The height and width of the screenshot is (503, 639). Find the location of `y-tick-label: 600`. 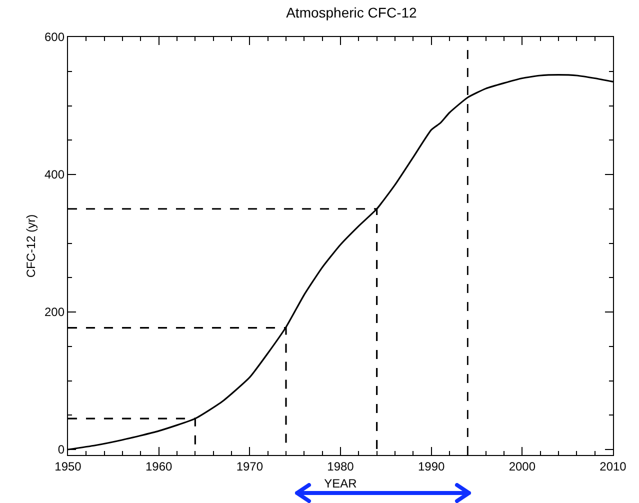

y-tick-label: 600 is located at coordinates (54, 37).